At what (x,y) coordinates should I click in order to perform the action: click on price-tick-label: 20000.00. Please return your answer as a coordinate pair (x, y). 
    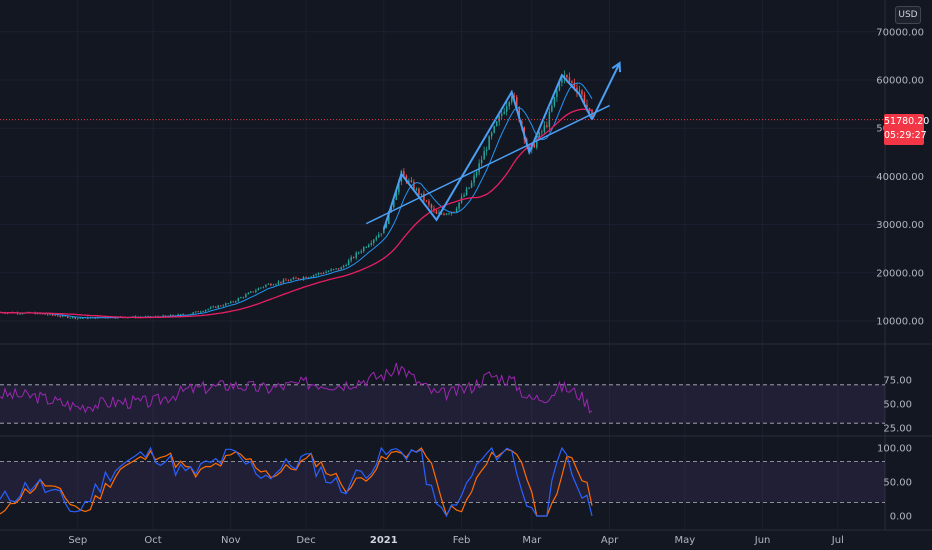
    Looking at the image, I should click on (900, 273).